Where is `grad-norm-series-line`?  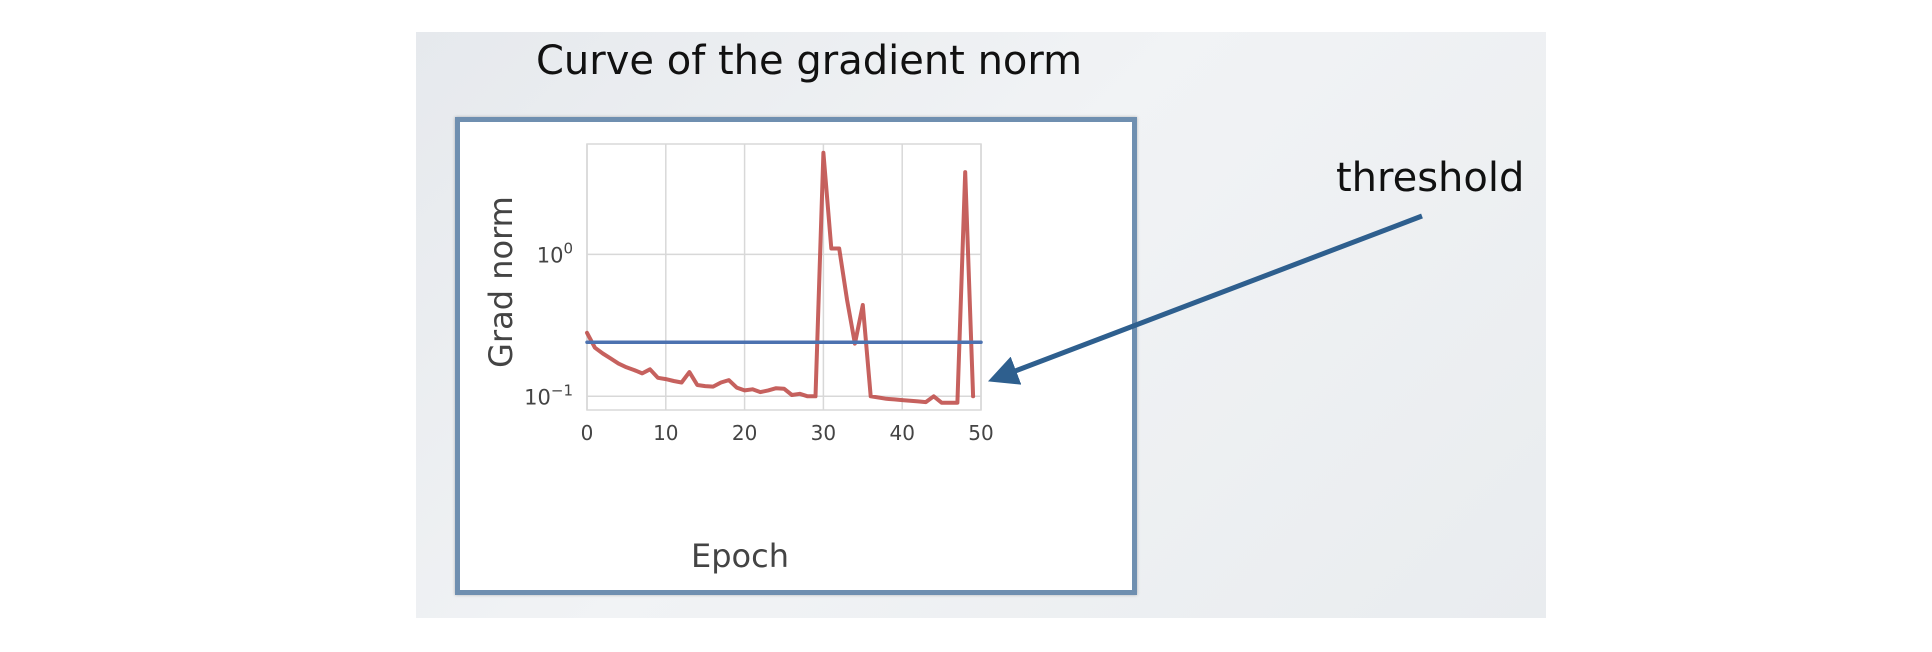 grad-norm-series-line is located at coordinates (780, 277).